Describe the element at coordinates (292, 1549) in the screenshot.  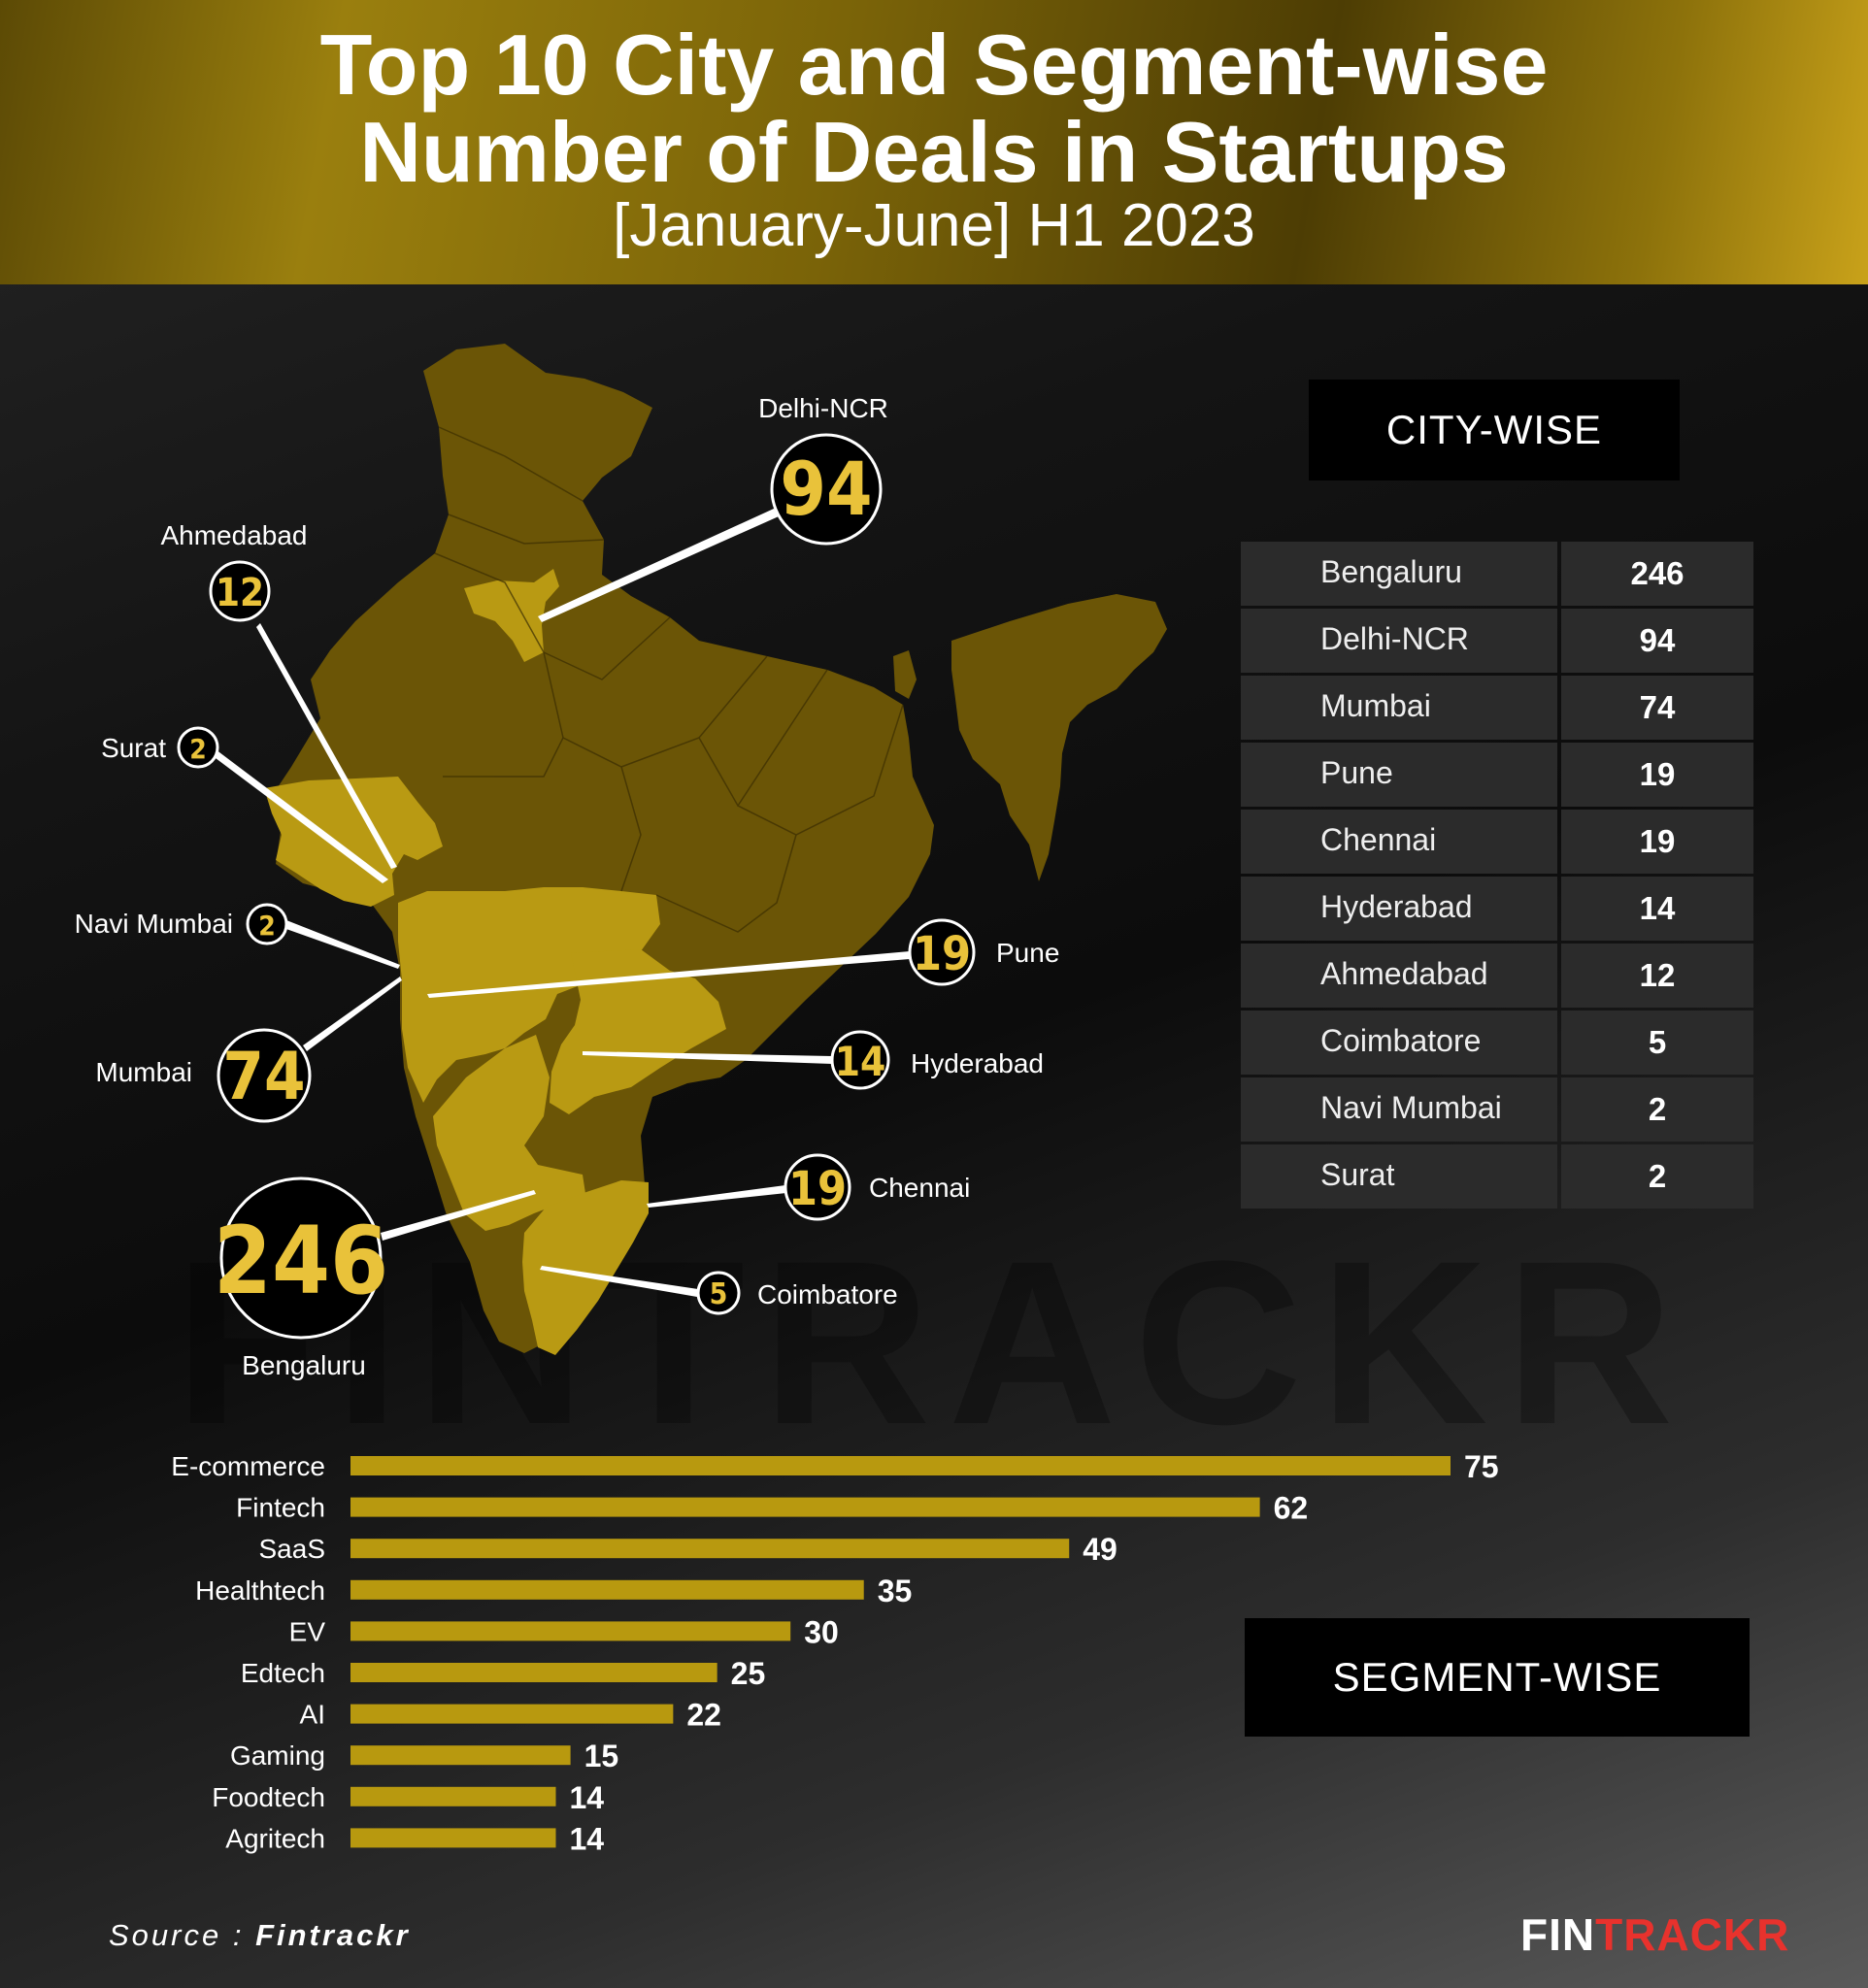
I see `bar-category-label: SaaS` at that location.